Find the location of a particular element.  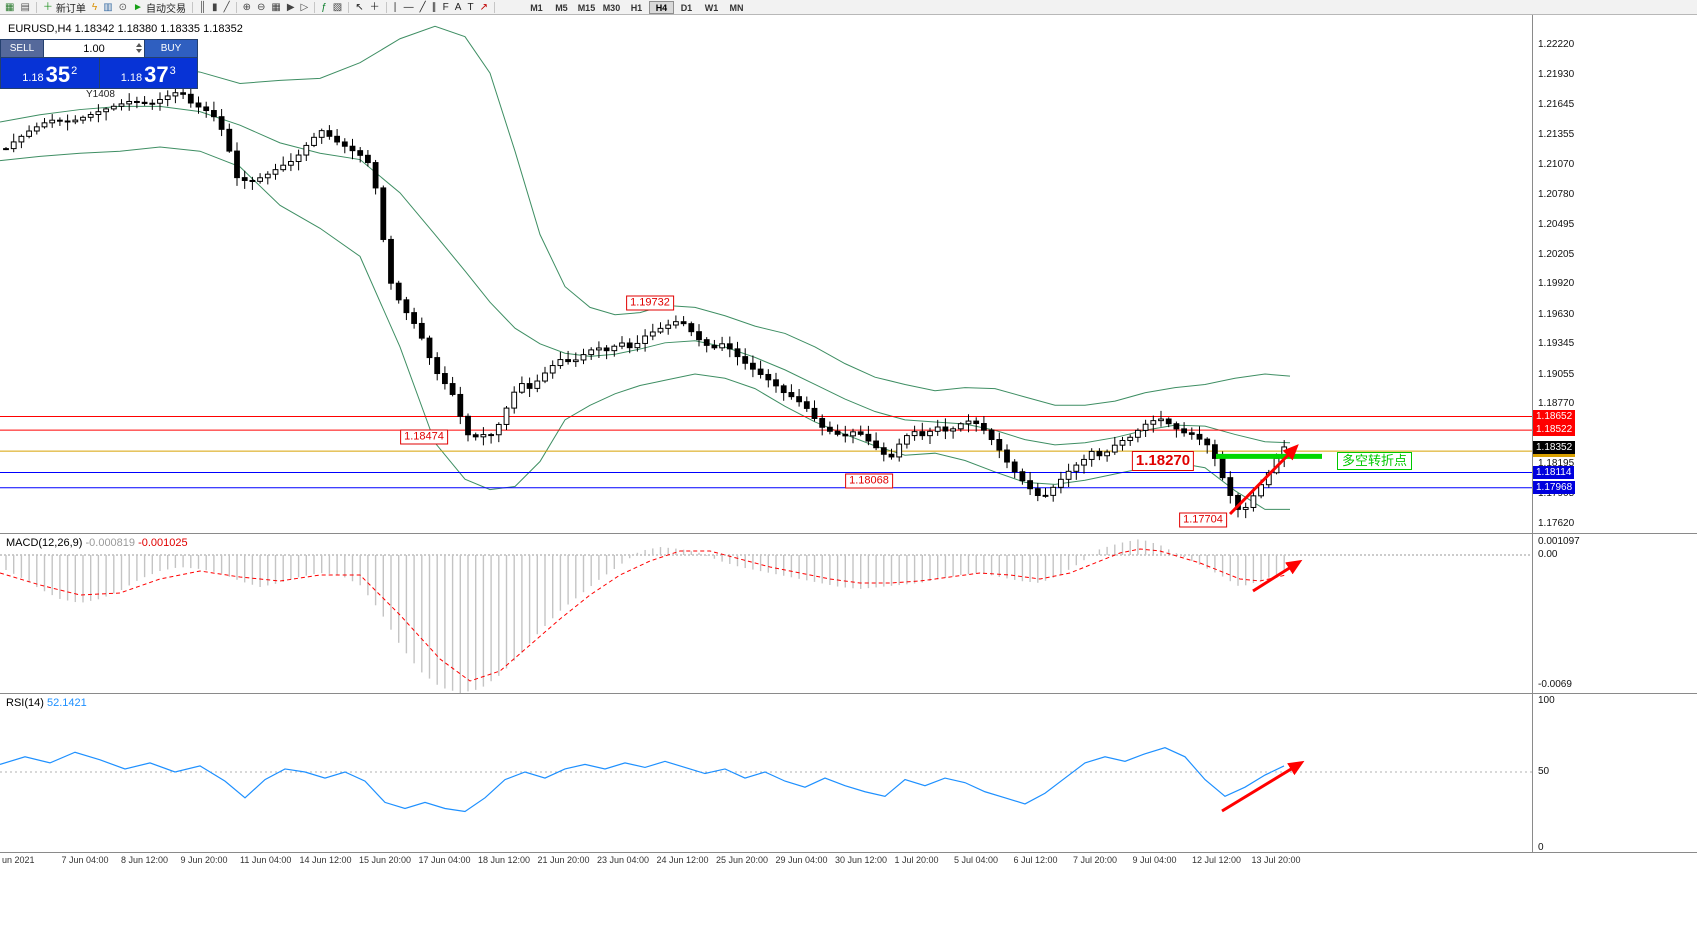

time-tick: 21 Jun 20:00 is located at coordinates (563, 860).